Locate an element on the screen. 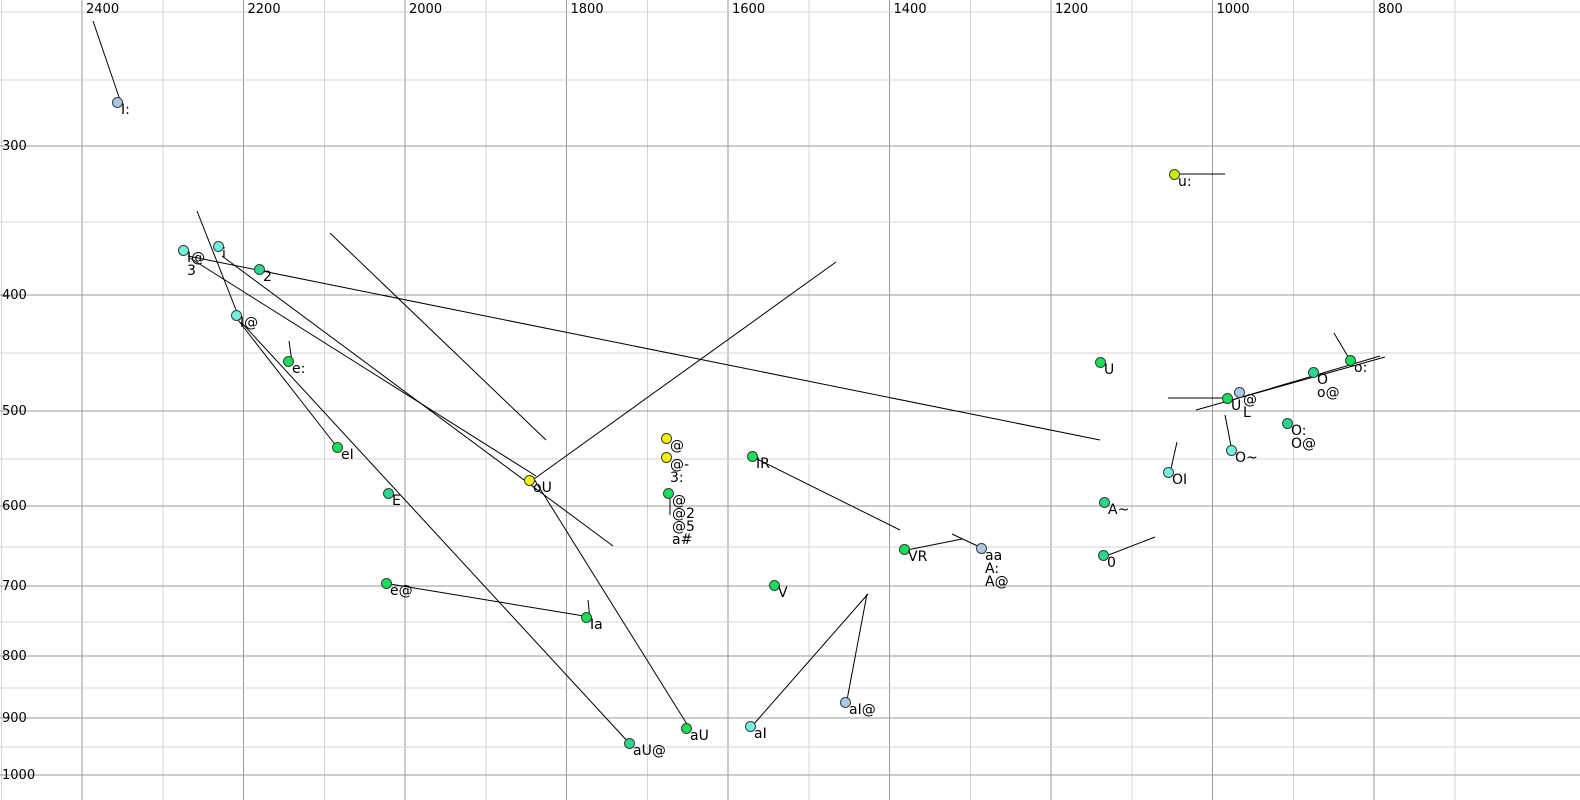 The height and width of the screenshot is (800, 1580). data-point-label: E is located at coordinates (396, 501).